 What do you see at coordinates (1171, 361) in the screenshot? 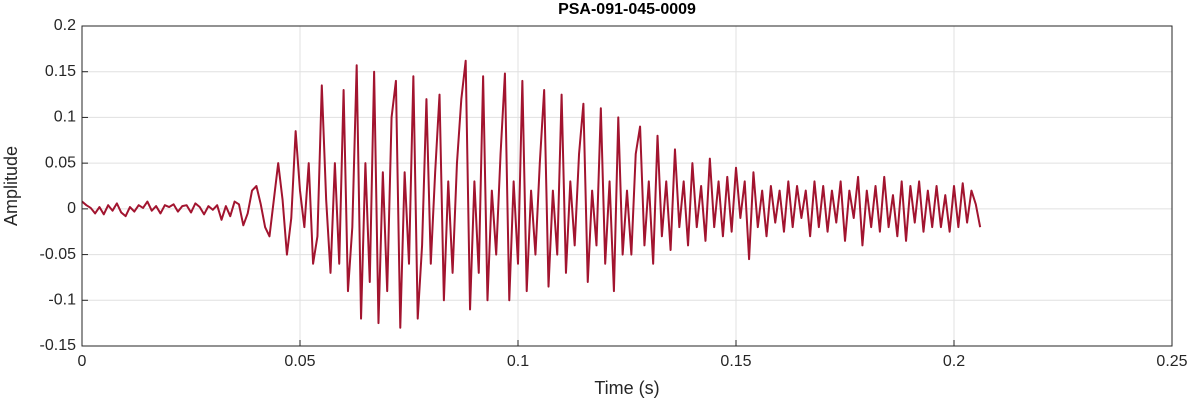
I see `x-tick-label: 0.25` at bounding box center [1171, 361].